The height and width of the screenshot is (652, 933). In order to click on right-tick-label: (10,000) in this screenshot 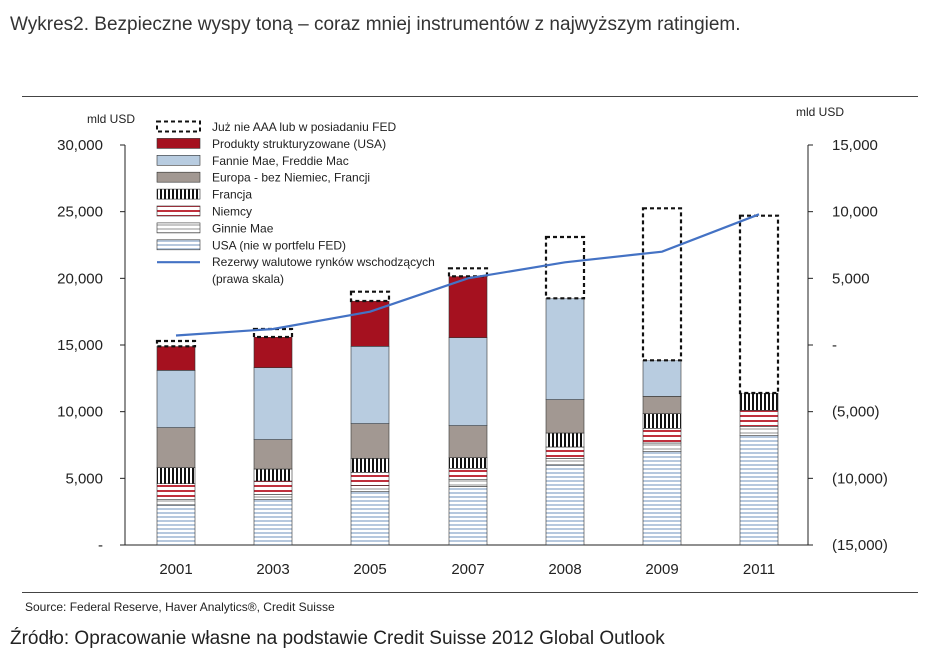, I will do `click(860, 478)`.